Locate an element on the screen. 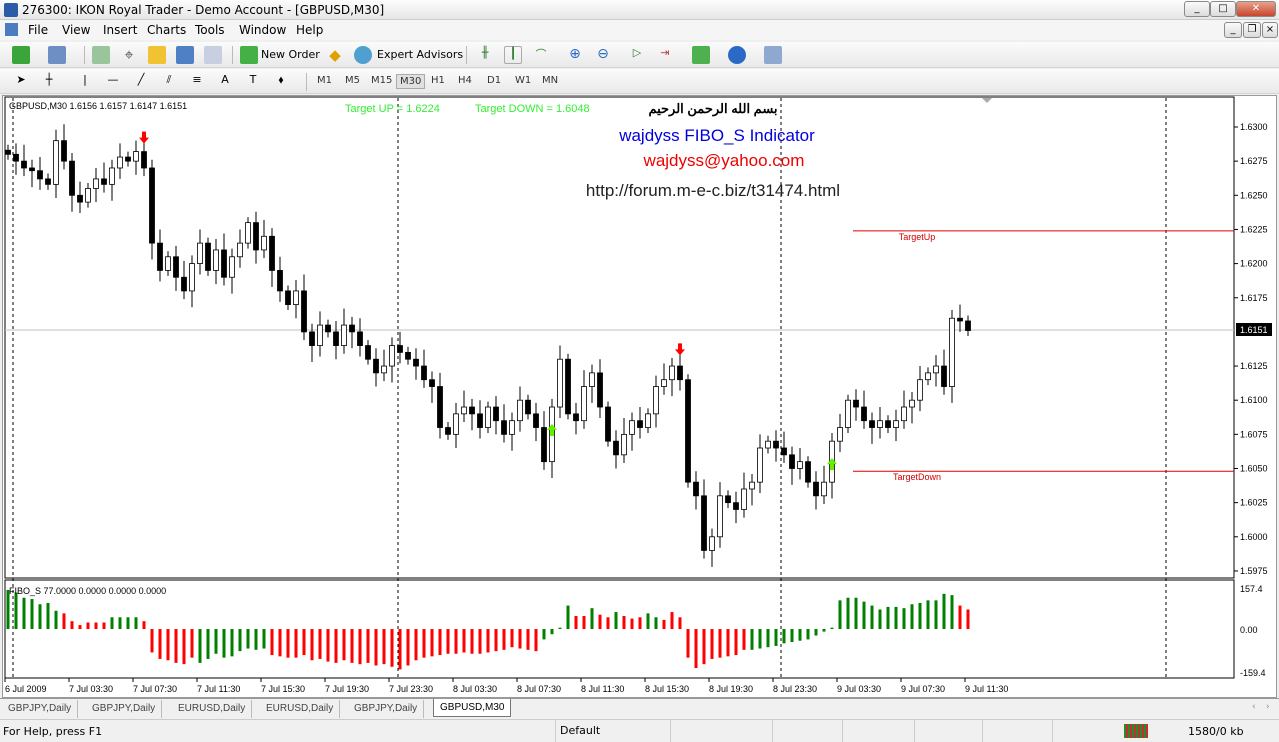  arrows-icon: ⬧ is located at coordinates (281, 79).